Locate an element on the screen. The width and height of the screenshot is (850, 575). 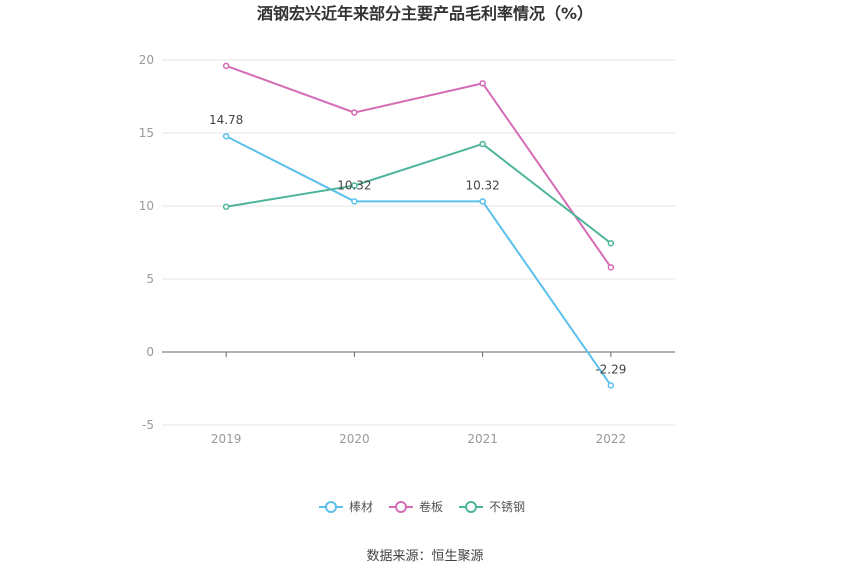
legend-item-0: 棒材 is located at coordinates (346, 507).